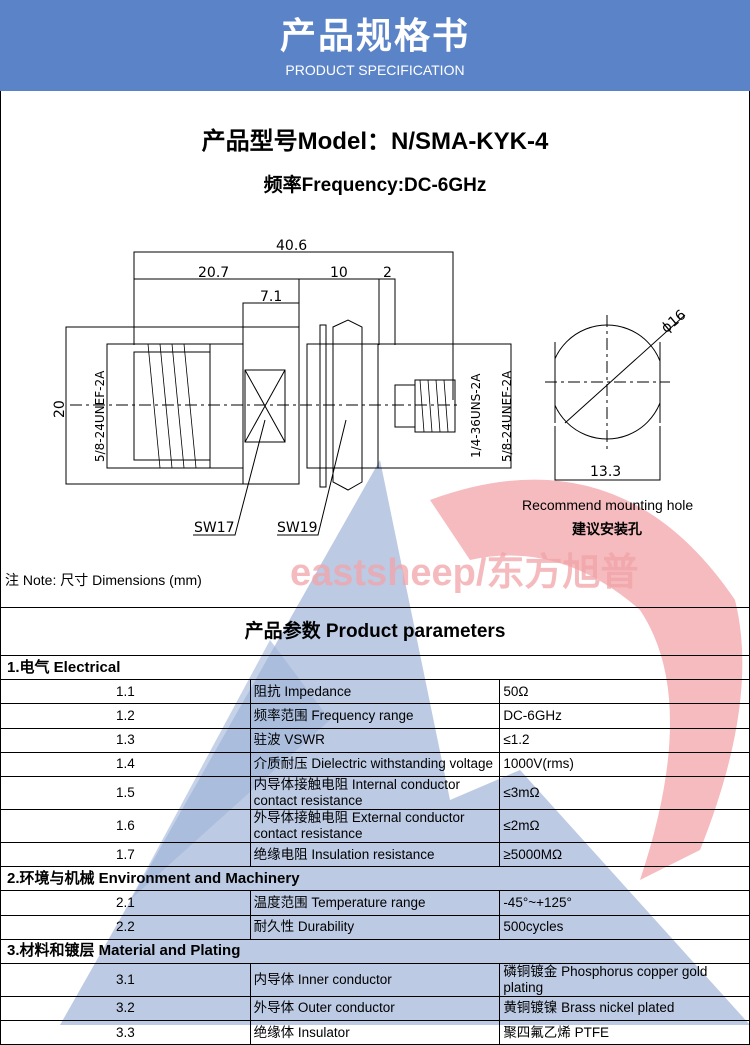 This screenshot has width=750, height=1045. What do you see at coordinates (125, 764) in the screenshot?
I see `param-number: 1.4` at bounding box center [125, 764].